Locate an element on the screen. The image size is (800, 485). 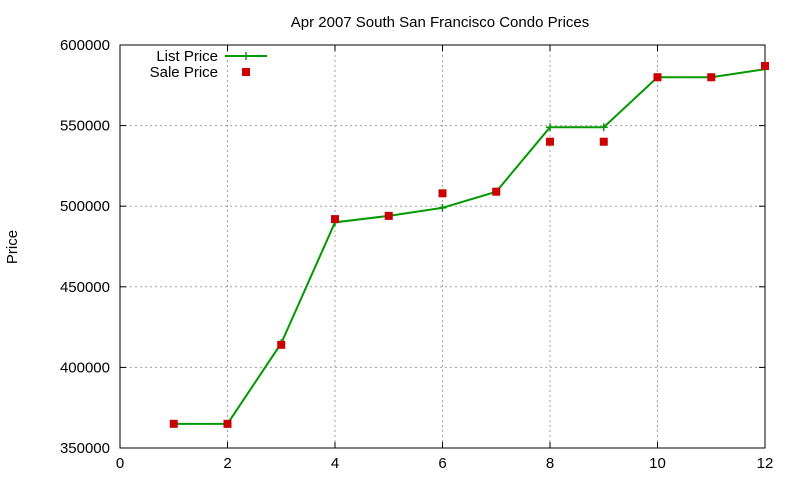
legend-entry-list-price: List Price is located at coordinates (211, 56).